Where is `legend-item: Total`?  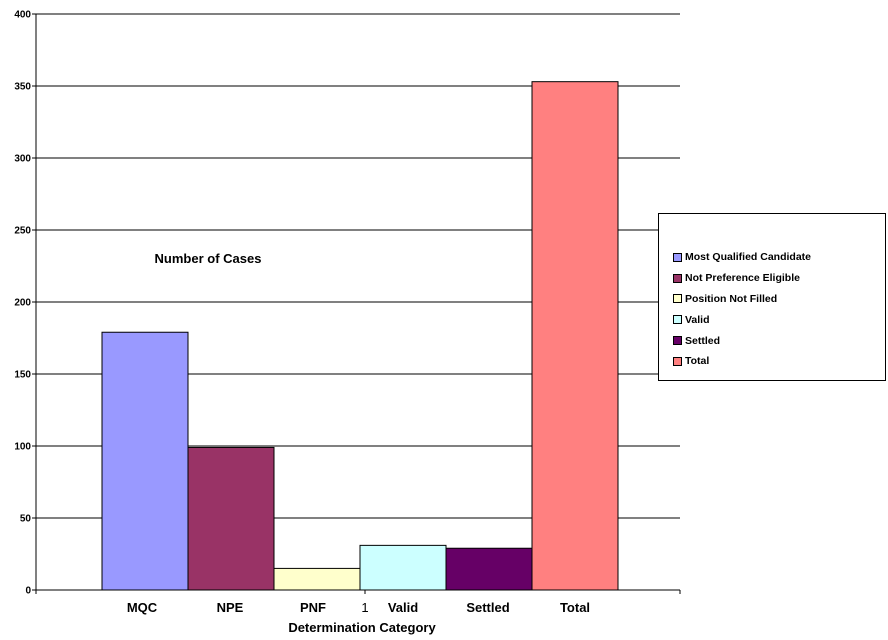 legend-item: Total is located at coordinates (742, 361).